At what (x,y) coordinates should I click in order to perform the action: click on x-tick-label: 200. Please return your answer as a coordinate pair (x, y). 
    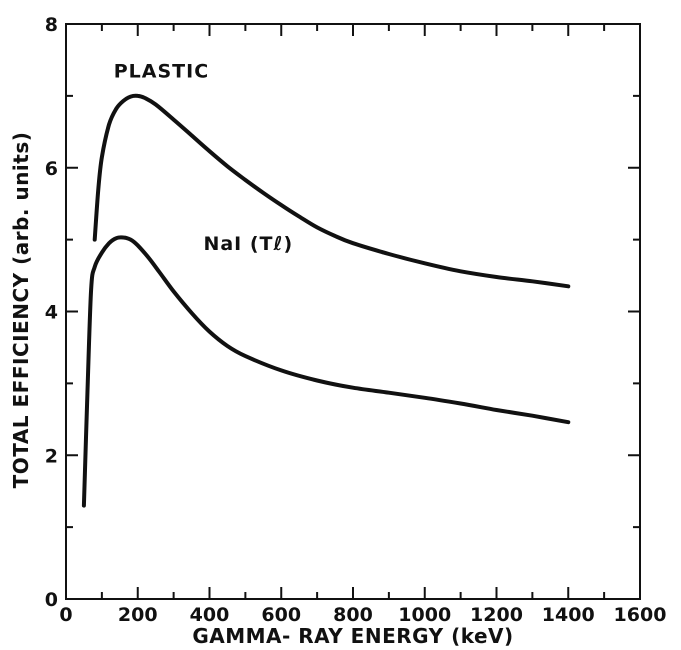
    Looking at the image, I should click on (138, 615).